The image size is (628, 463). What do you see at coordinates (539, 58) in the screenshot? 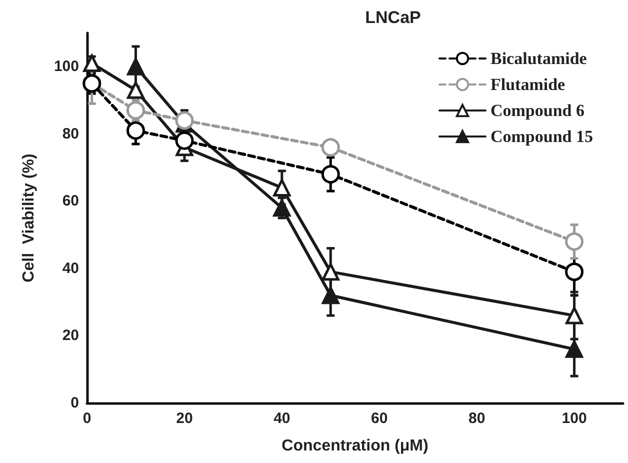
I see `legend-label: Bicalutamide` at bounding box center [539, 58].